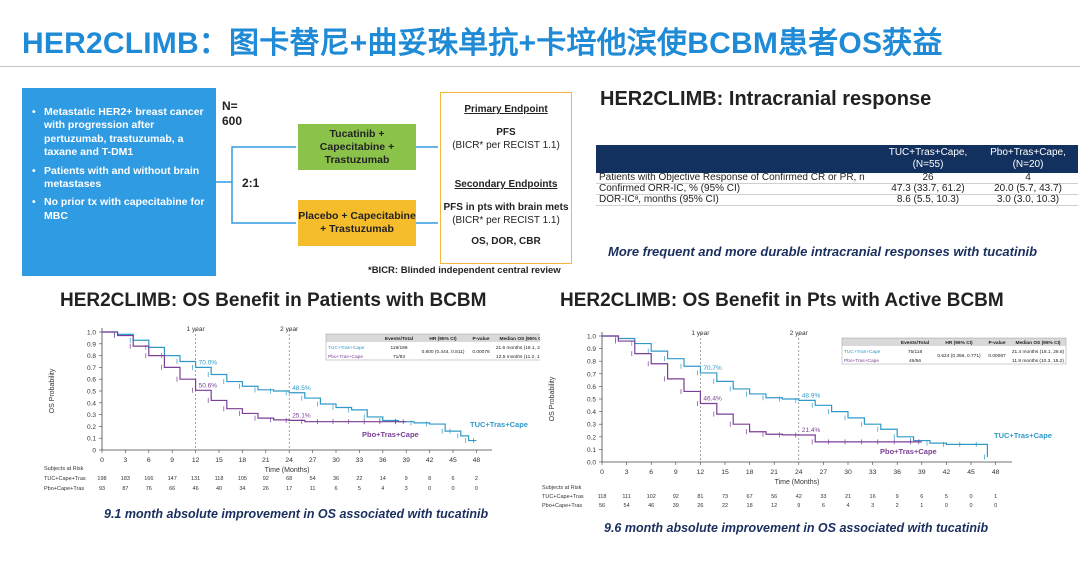 The width and height of the screenshot is (1080, 580). What do you see at coordinates (627, 506) in the screenshot?
I see `risk-count: 54` at bounding box center [627, 506].